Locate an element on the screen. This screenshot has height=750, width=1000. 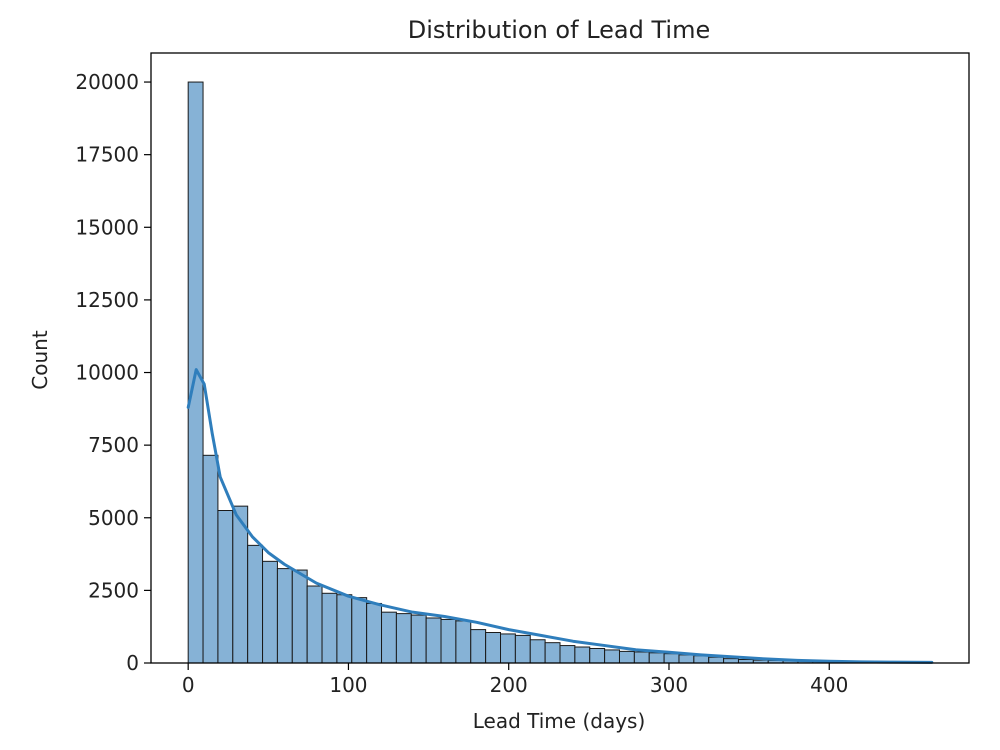
y-tick-label: 2500 is located at coordinates (113, 590).